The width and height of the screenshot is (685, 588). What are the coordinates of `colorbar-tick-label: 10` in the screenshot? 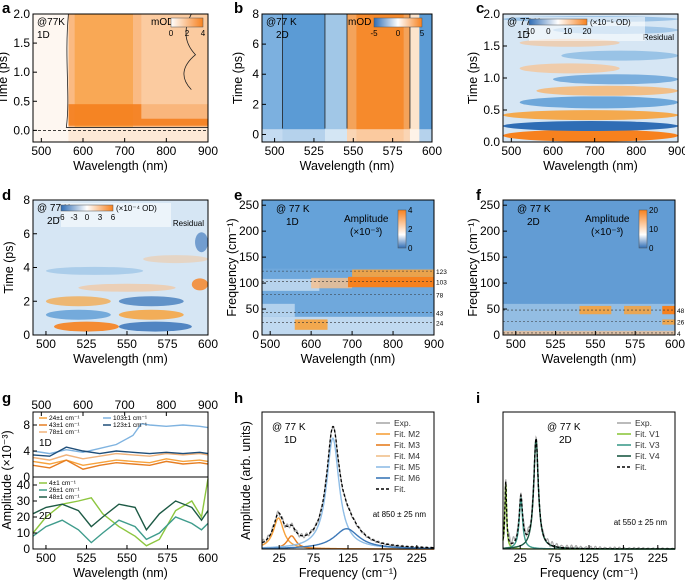 It's located at (567, 31).